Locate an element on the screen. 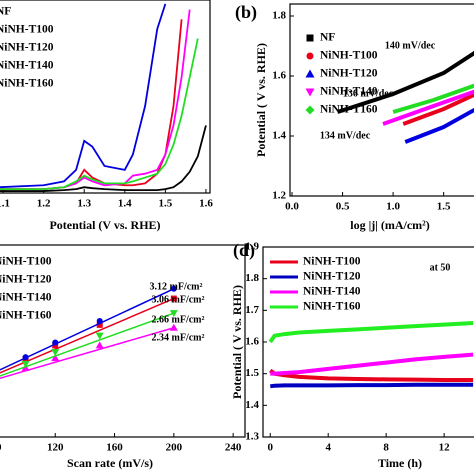 The width and height of the screenshot is (474, 474). x-axis-label: Potential (V vs. RHE) is located at coordinates (104, 225).